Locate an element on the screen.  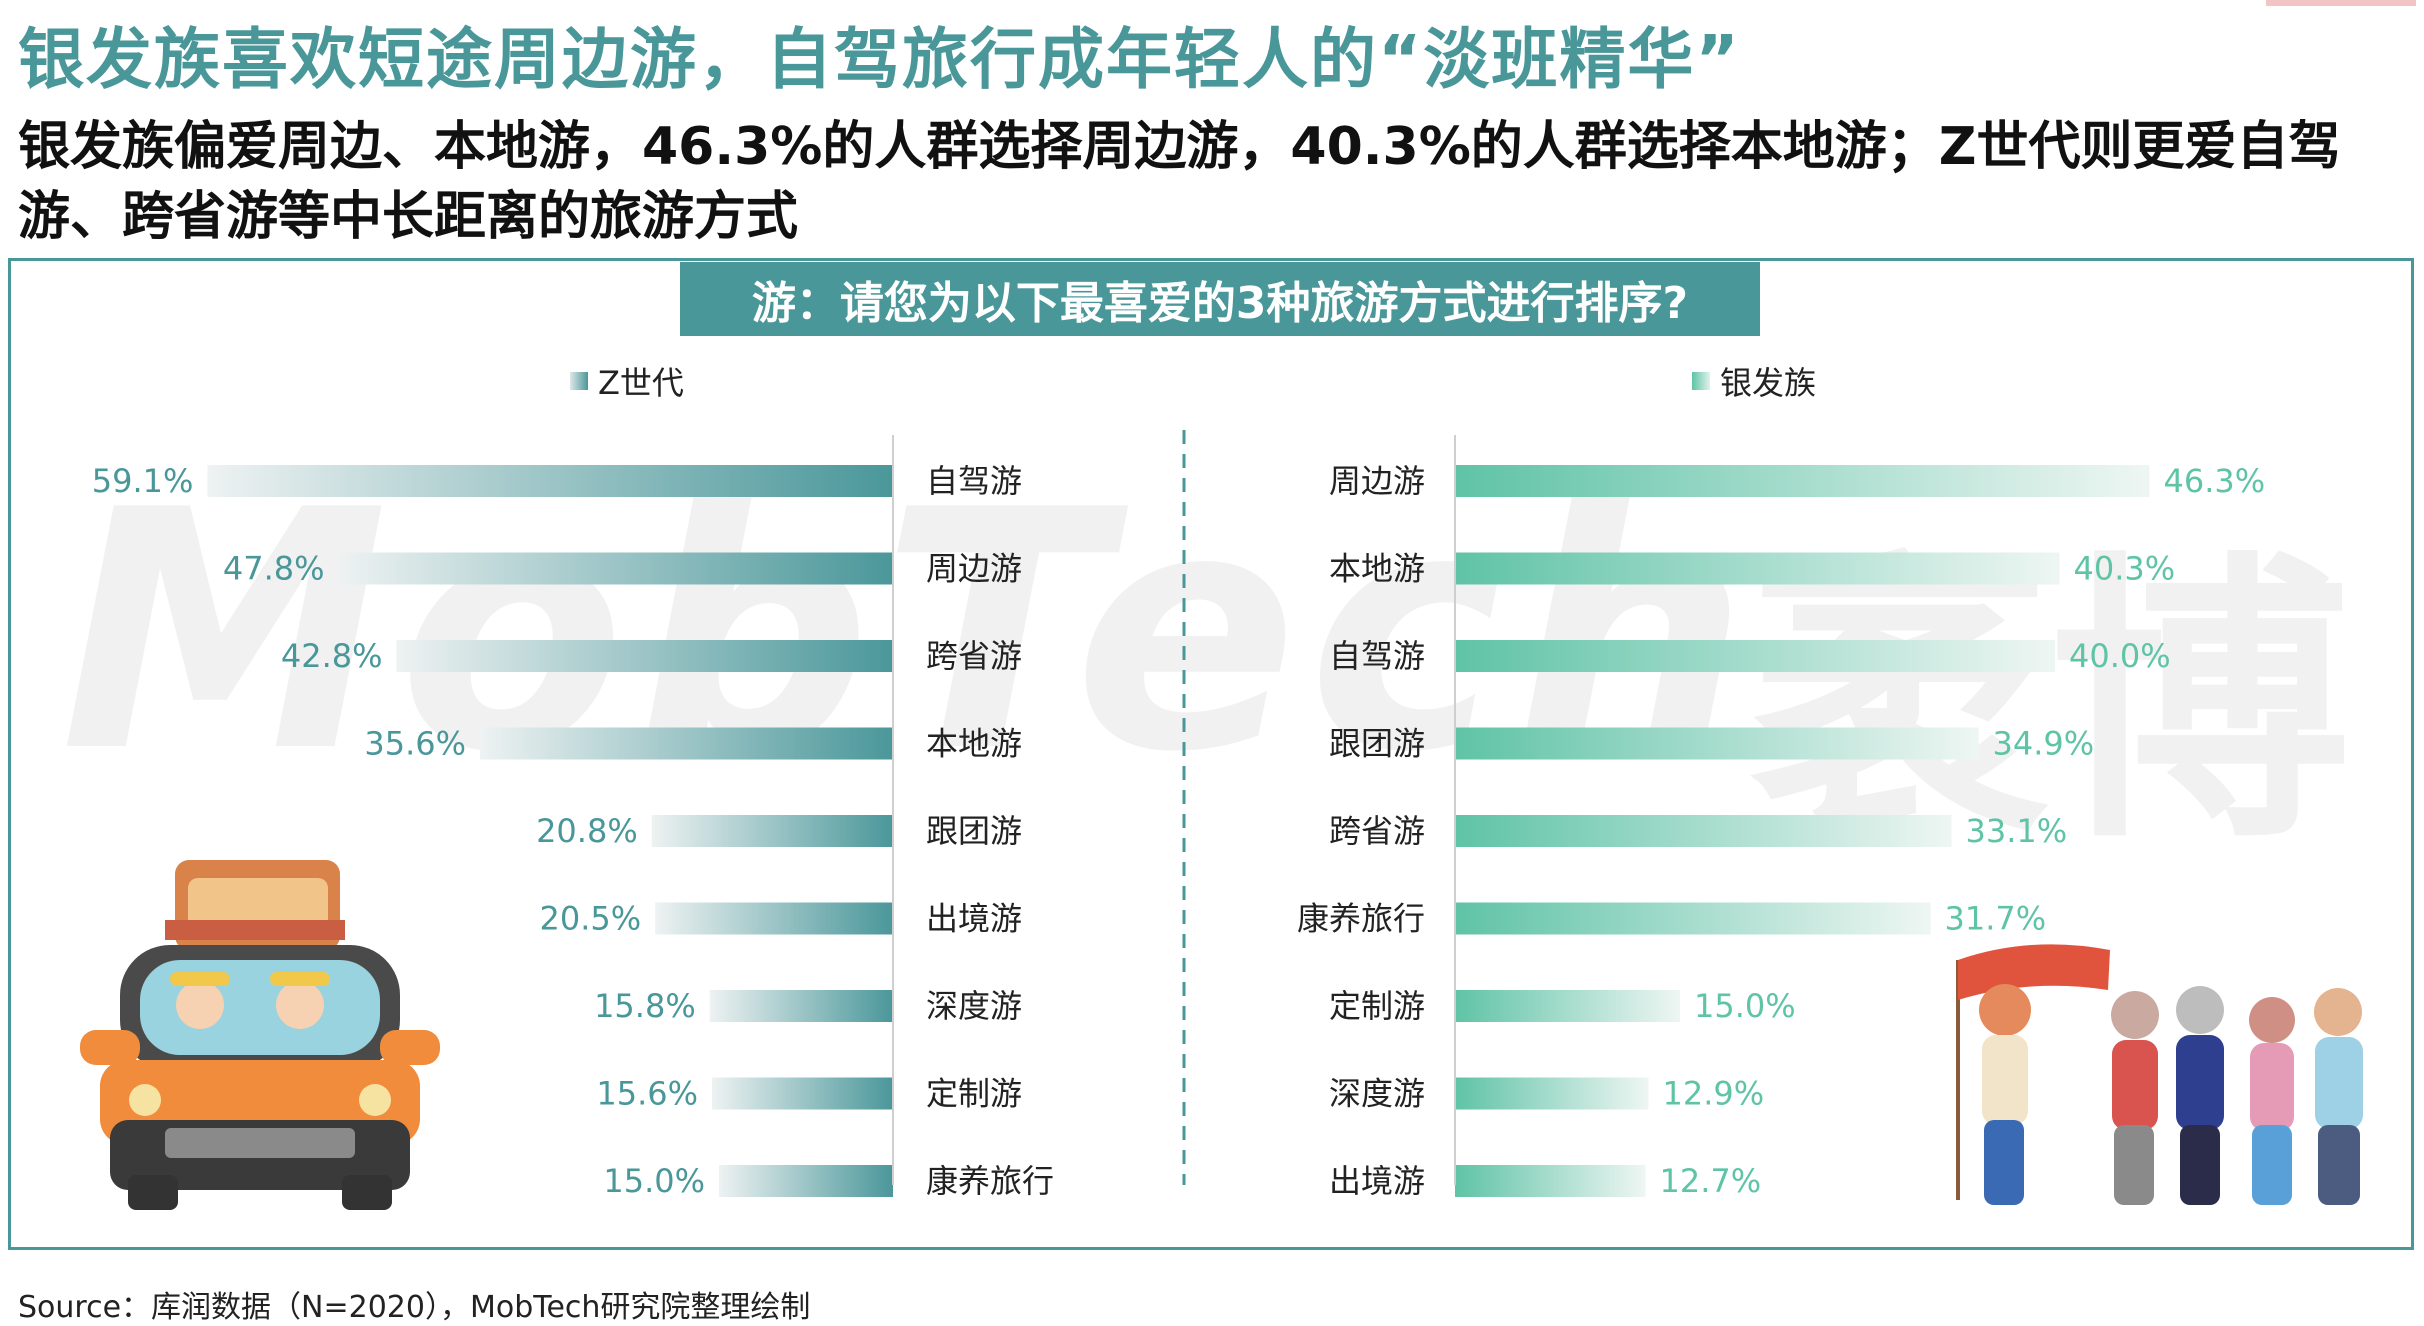
silver-value-label: 40.0% is located at coordinates (2120, 656).